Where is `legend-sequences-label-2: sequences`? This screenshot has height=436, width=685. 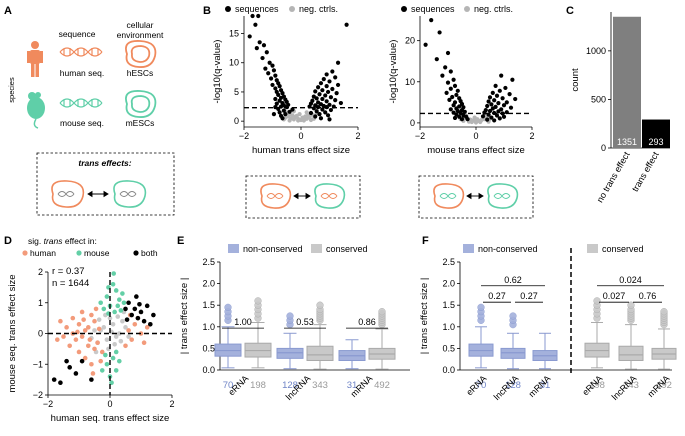
legend-sequences-label-2: sequences is located at coordinates (433, 9).